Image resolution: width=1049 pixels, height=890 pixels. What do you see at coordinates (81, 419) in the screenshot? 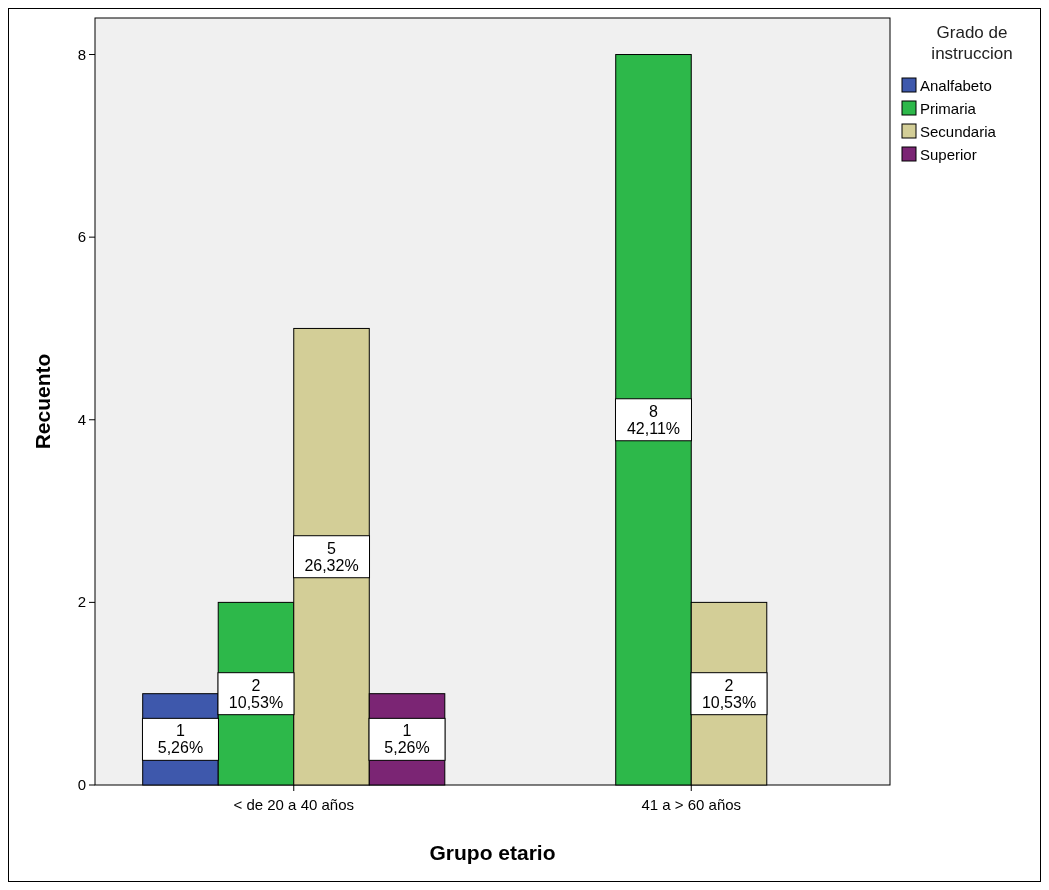
I see `y-tick-label: 4` at bounding box center [81, 419].